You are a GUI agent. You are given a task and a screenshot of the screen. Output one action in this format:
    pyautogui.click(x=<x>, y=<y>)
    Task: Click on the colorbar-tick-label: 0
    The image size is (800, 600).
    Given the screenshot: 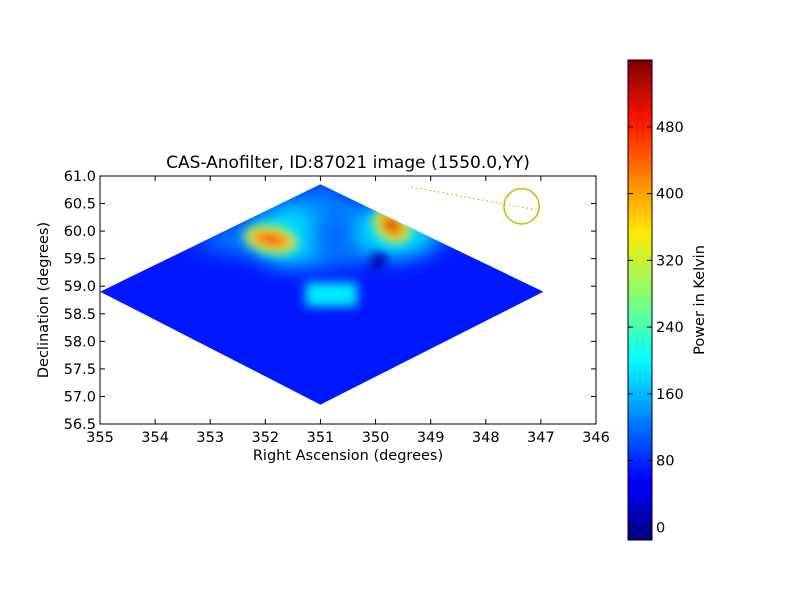 What is the action you would take?
    pyautogui.click(x=660, y=528)
    